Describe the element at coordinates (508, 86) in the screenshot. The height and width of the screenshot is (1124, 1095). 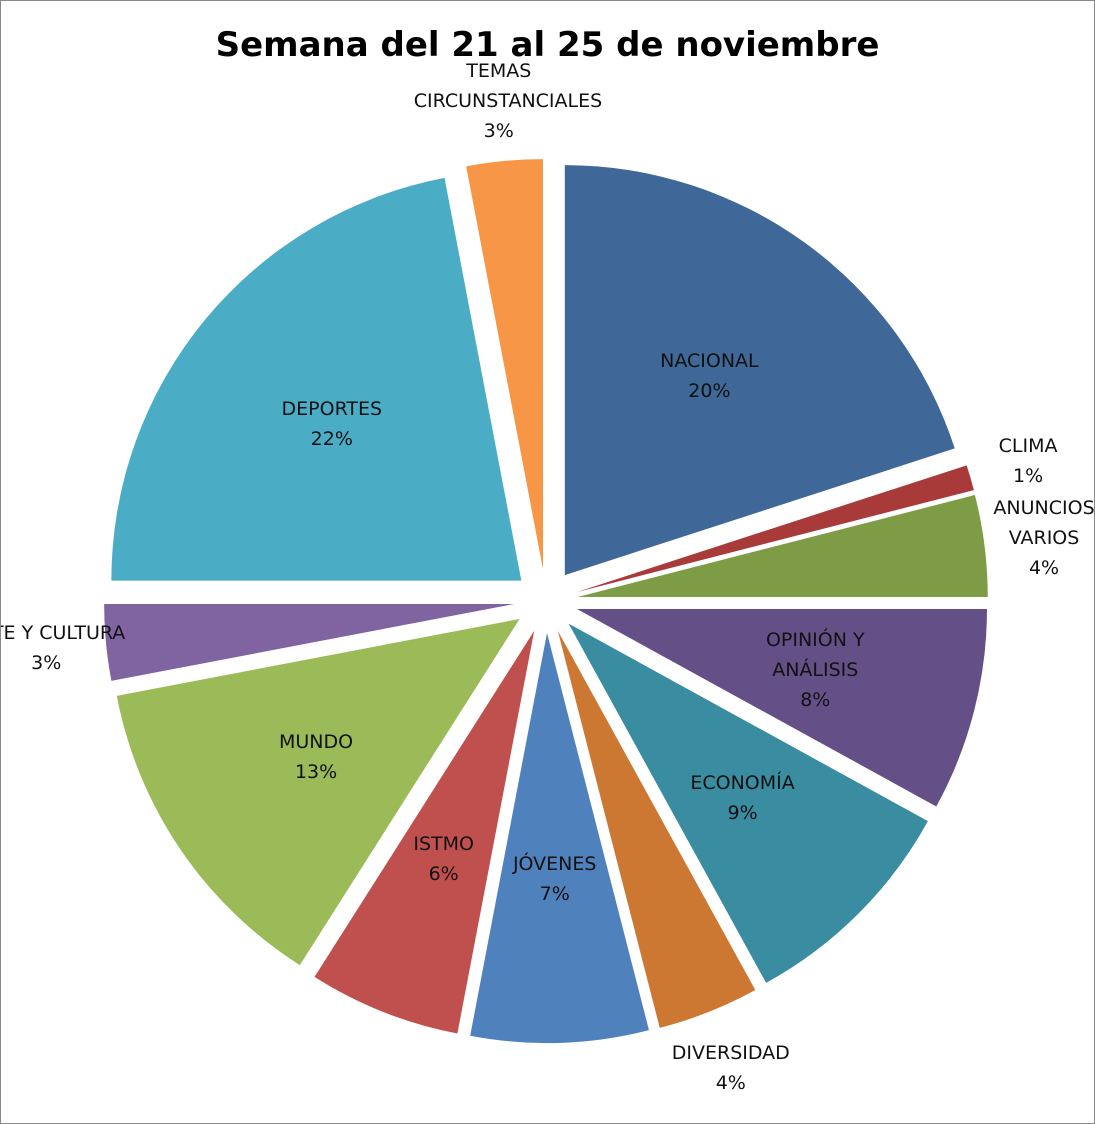
I see `category-label: TEMAS CIRCUNSTANCIALES` at that location.